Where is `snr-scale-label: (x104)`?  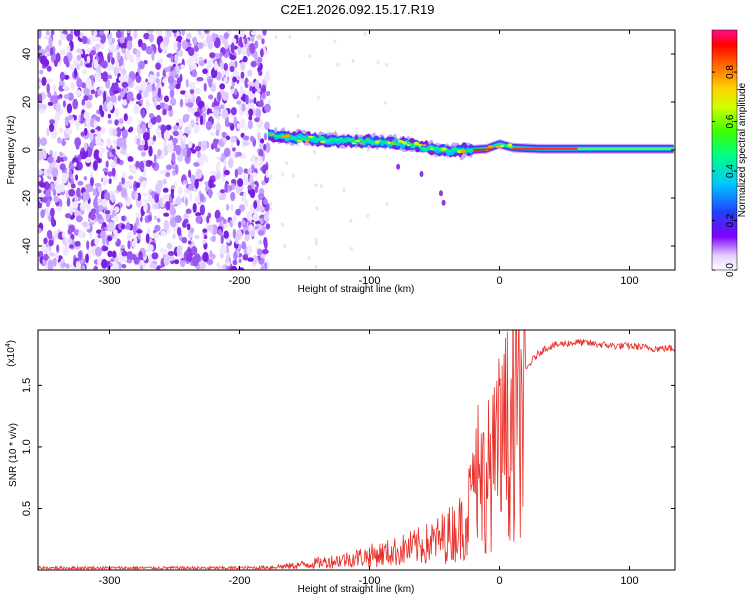 snr-scale-label: (x104) is located at coordinates (11, 353).